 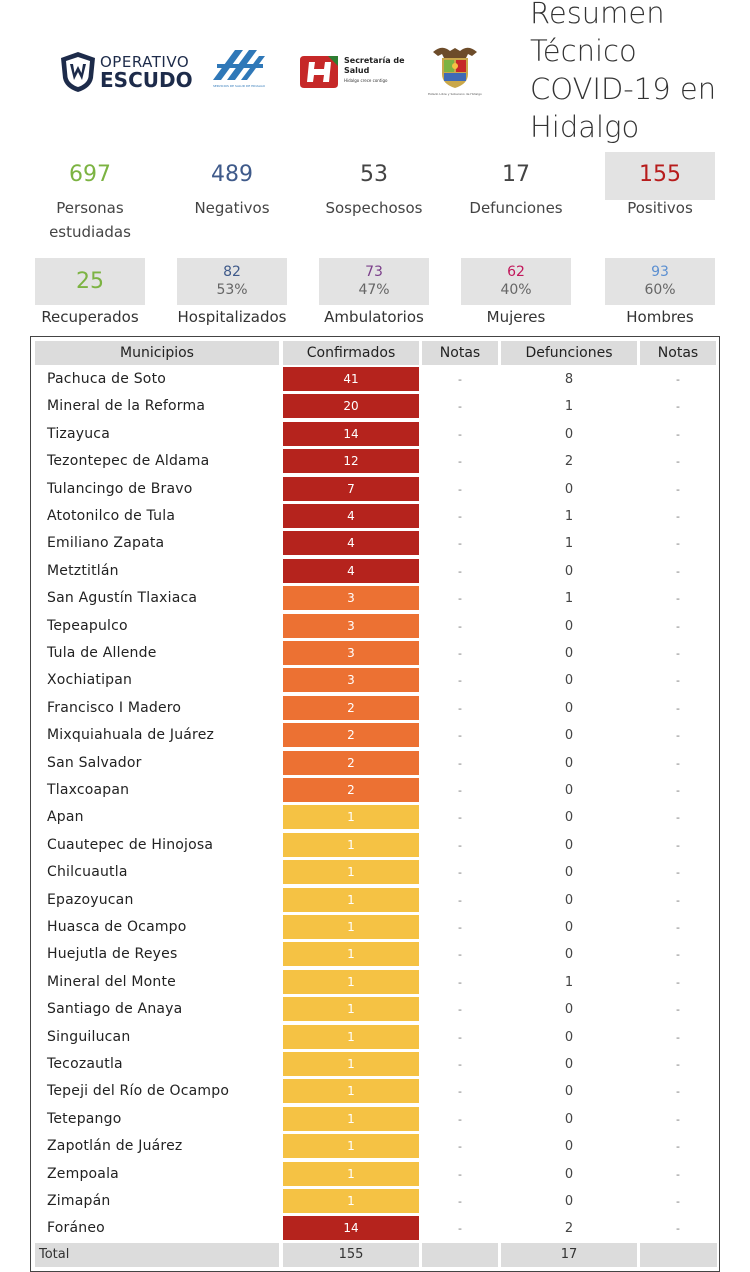 What do you see at coordinates (375, 927) in the screenshot?
I see `table-row: Huasca de Ocampo 1 - 0 -` at bounding box center [375, 927].